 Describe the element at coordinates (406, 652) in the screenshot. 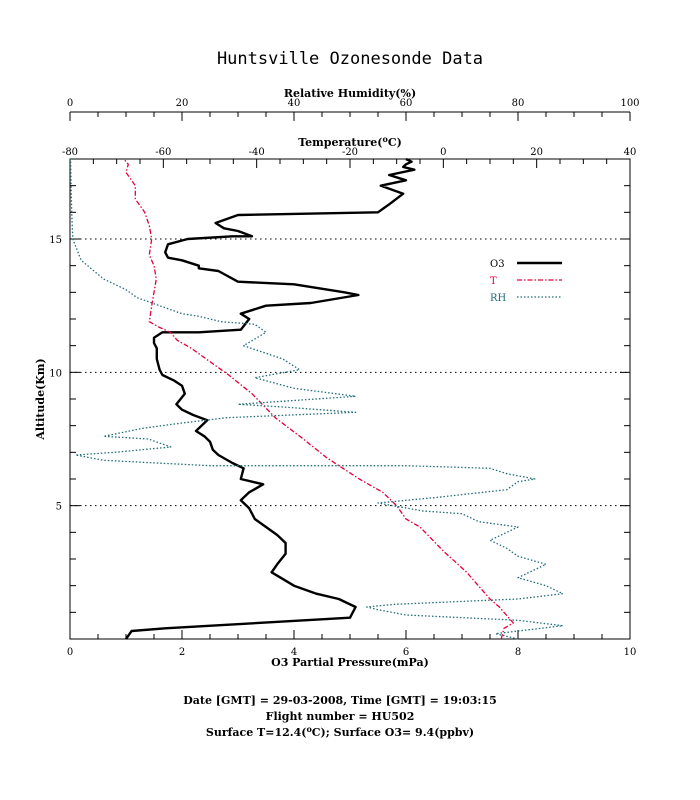

I see `o3-tick-label: 6` at that location.